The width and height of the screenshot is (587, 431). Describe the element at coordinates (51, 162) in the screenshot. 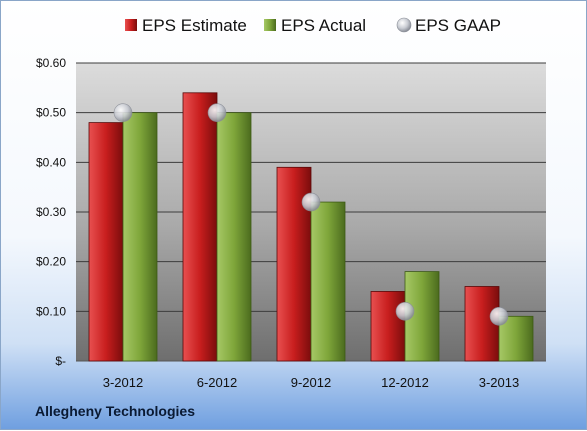

I see `y-tick-label: $0.40` at that location.